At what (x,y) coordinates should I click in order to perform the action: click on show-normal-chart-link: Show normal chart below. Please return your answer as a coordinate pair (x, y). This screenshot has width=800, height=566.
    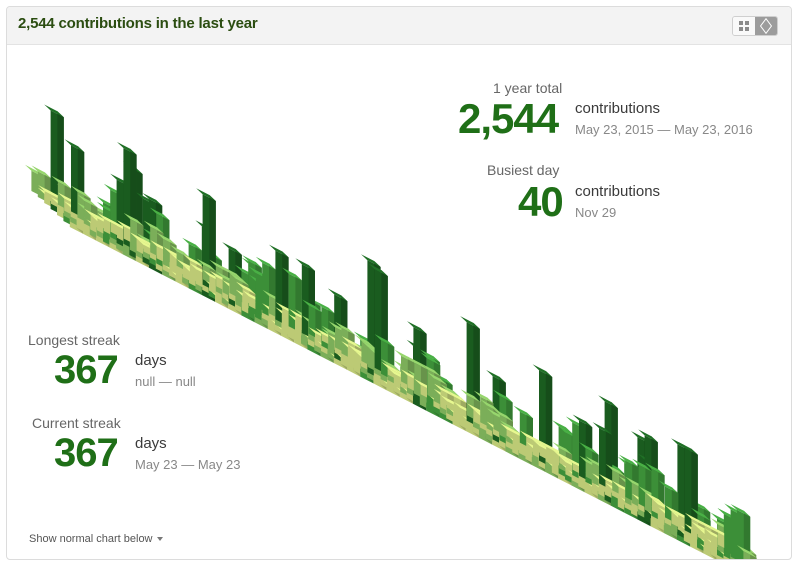
    Looking at the image, I should click on (96, 539).